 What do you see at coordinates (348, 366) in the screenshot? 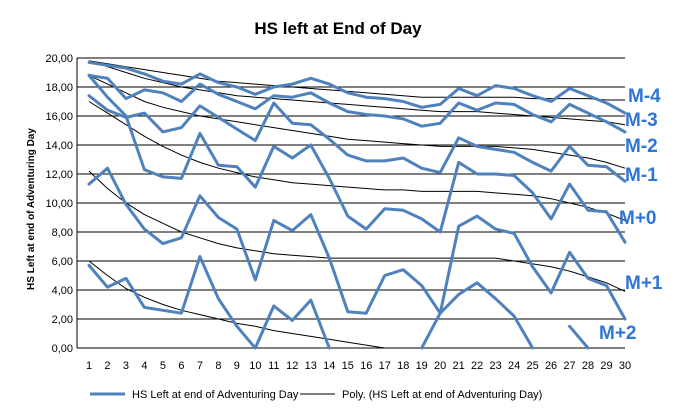
I see `x-tick-label: 15` at bounding box center [348, 366].